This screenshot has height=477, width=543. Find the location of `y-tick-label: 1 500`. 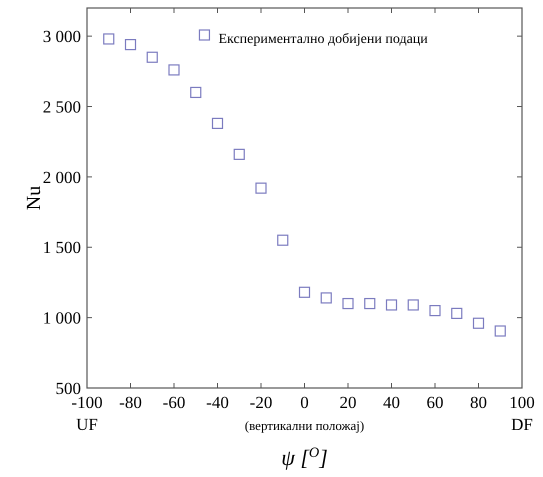

y-tick-label: 1 500 is located at coordinates (61, 248).